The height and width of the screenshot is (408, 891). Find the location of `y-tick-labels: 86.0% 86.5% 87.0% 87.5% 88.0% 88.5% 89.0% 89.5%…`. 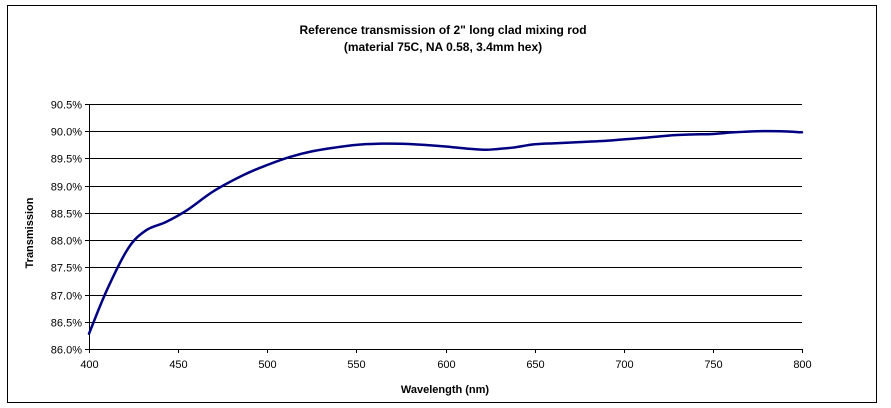

y-tick-labels: 86.0% 86.5% 87.0% 87.5% 88.0% 88.5% 89.0% 89.5%… is located at coordinates (66, 228).